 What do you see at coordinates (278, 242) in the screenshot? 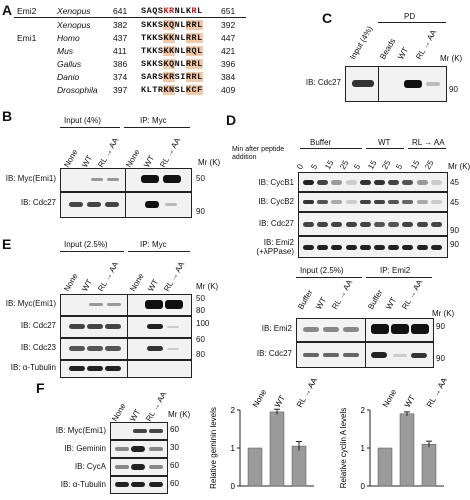
I see `ib-label-d-emi2: IB: Emi2` at bounding box center [278, 242].